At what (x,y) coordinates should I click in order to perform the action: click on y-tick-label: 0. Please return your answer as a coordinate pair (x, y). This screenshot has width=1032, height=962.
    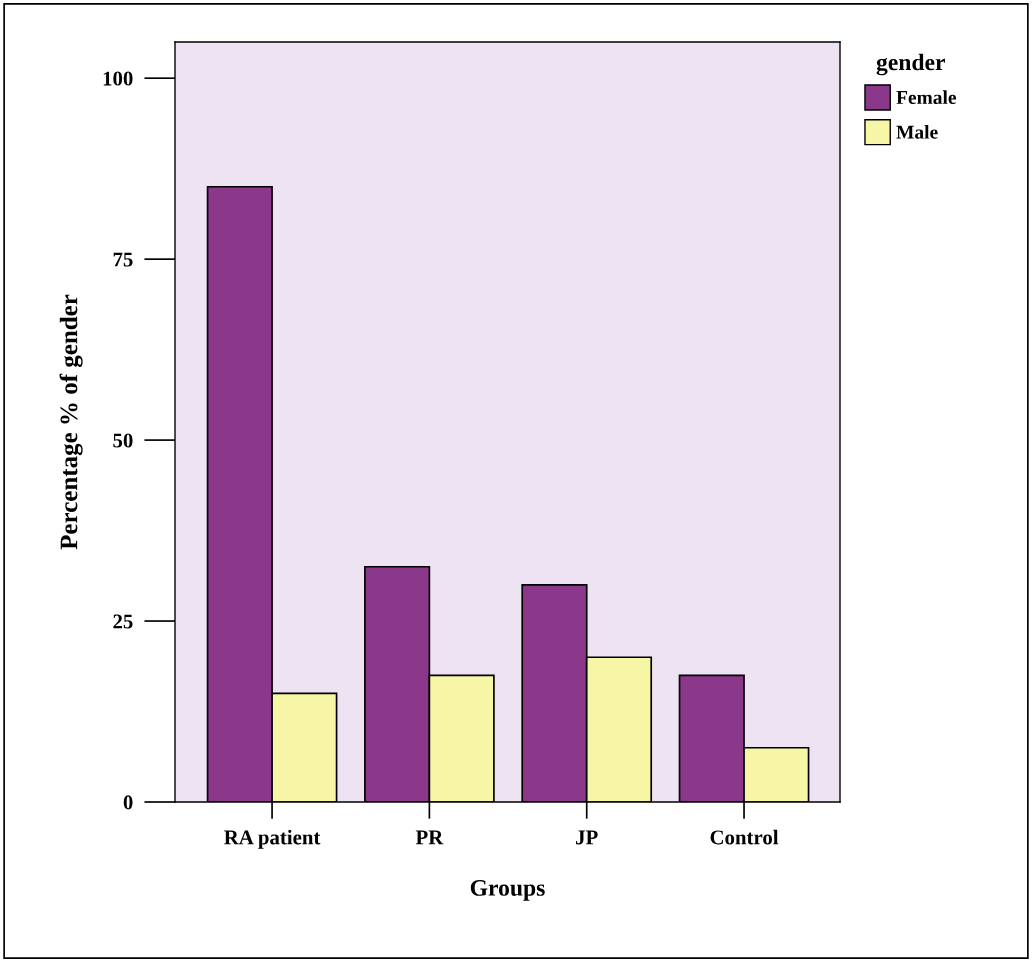
    Looking at the image, I should click on (128, 802).